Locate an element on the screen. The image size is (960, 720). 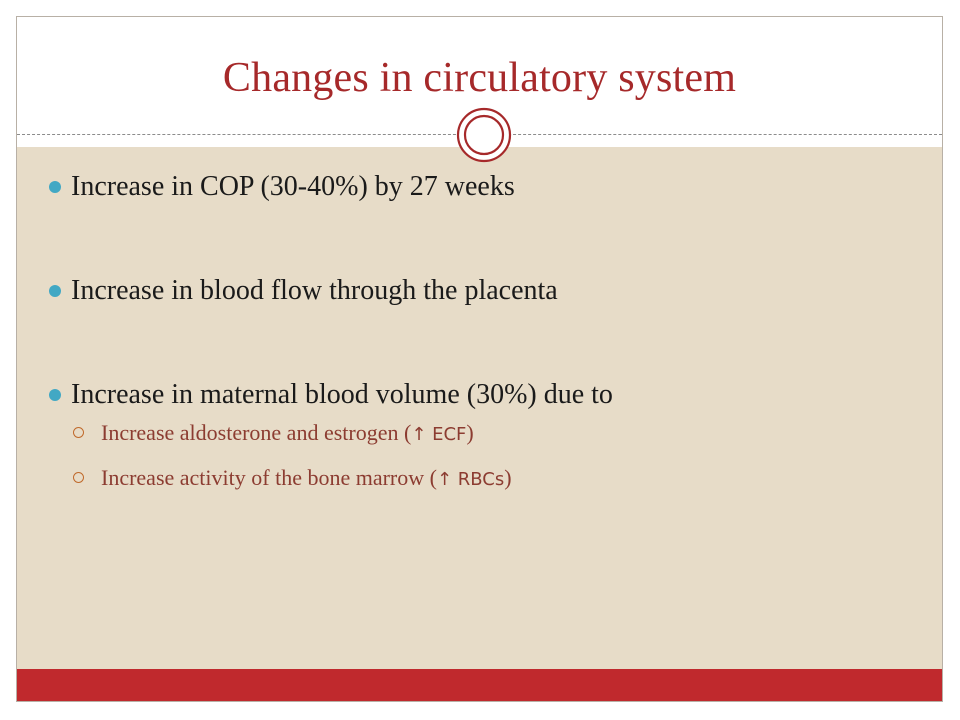
sub-bullet-symbol: ↑ ECF is located at coordinates (439, 434).